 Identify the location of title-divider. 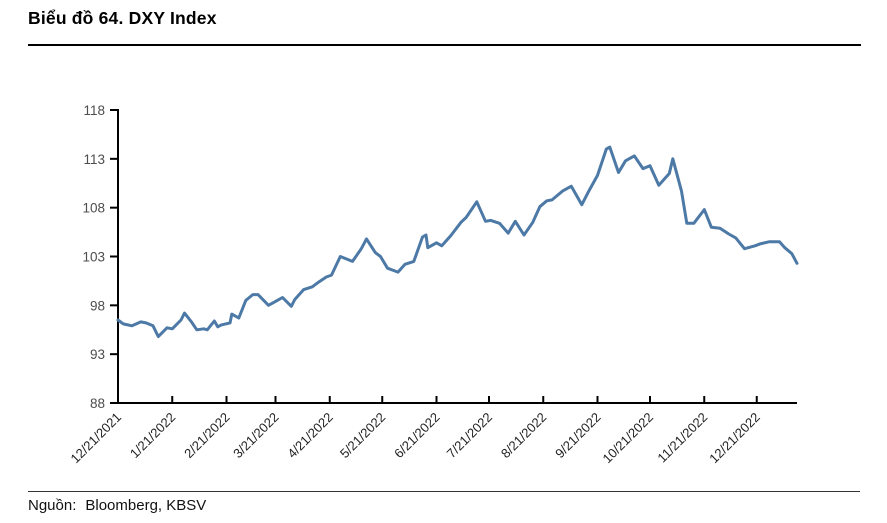
(444, 45).